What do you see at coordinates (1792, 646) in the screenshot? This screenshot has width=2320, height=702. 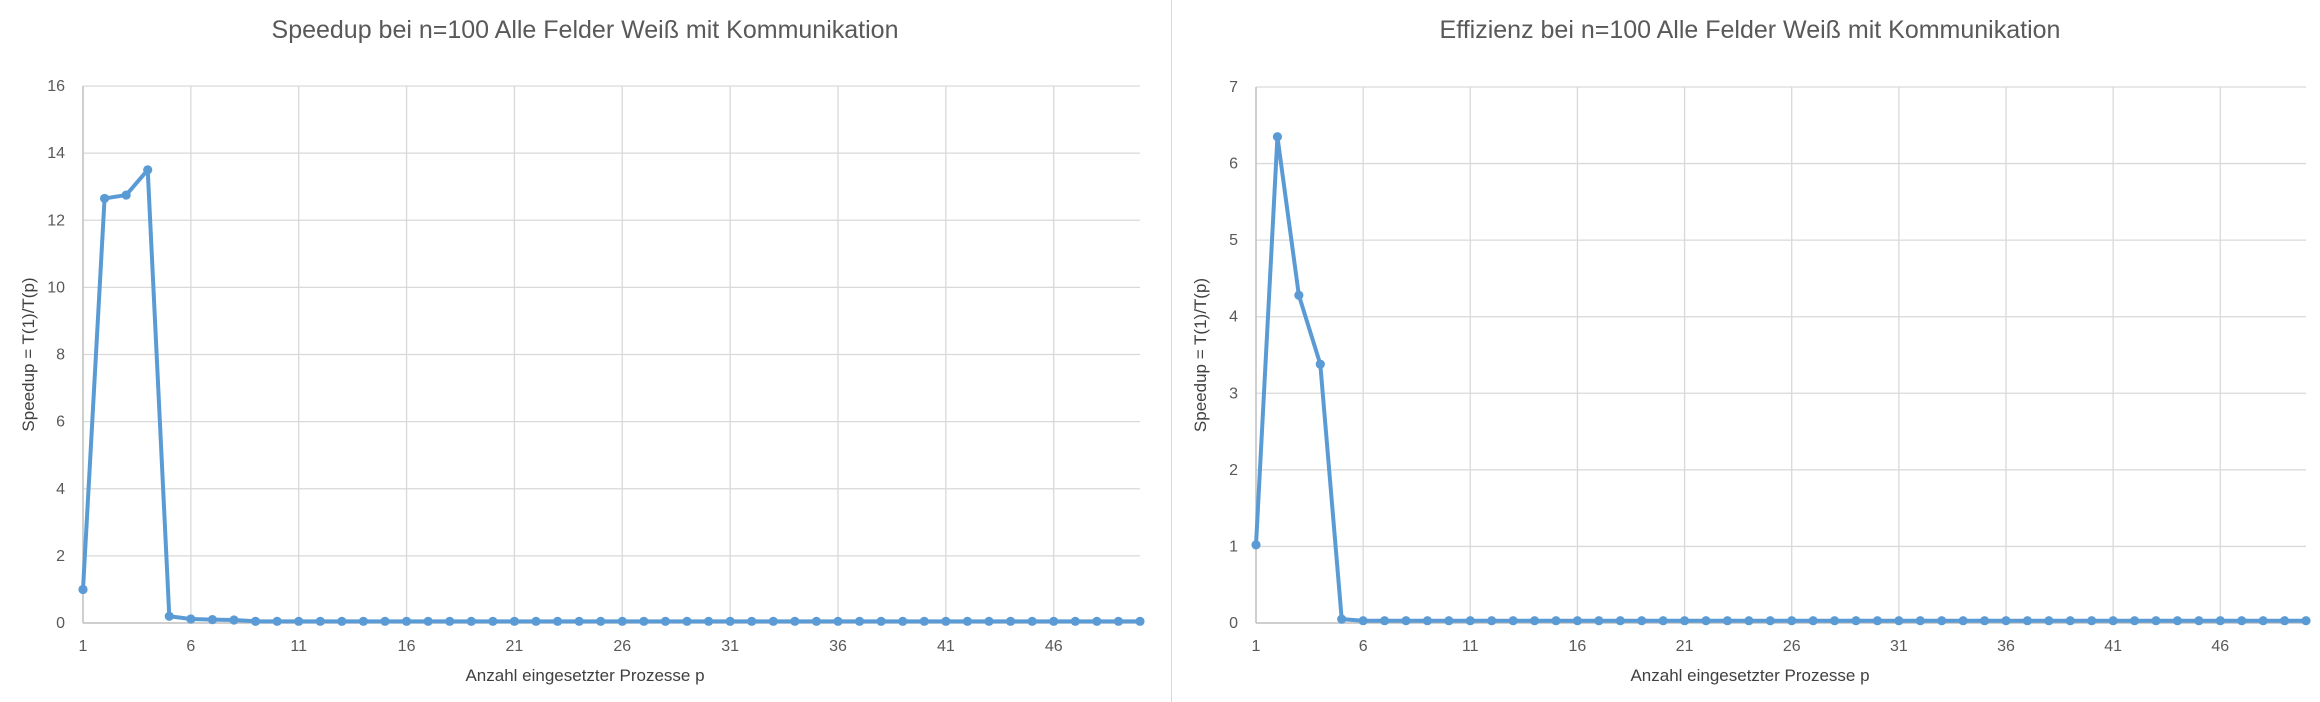 I see `x-tick-label: 26` at bounding box center [1792, 646].